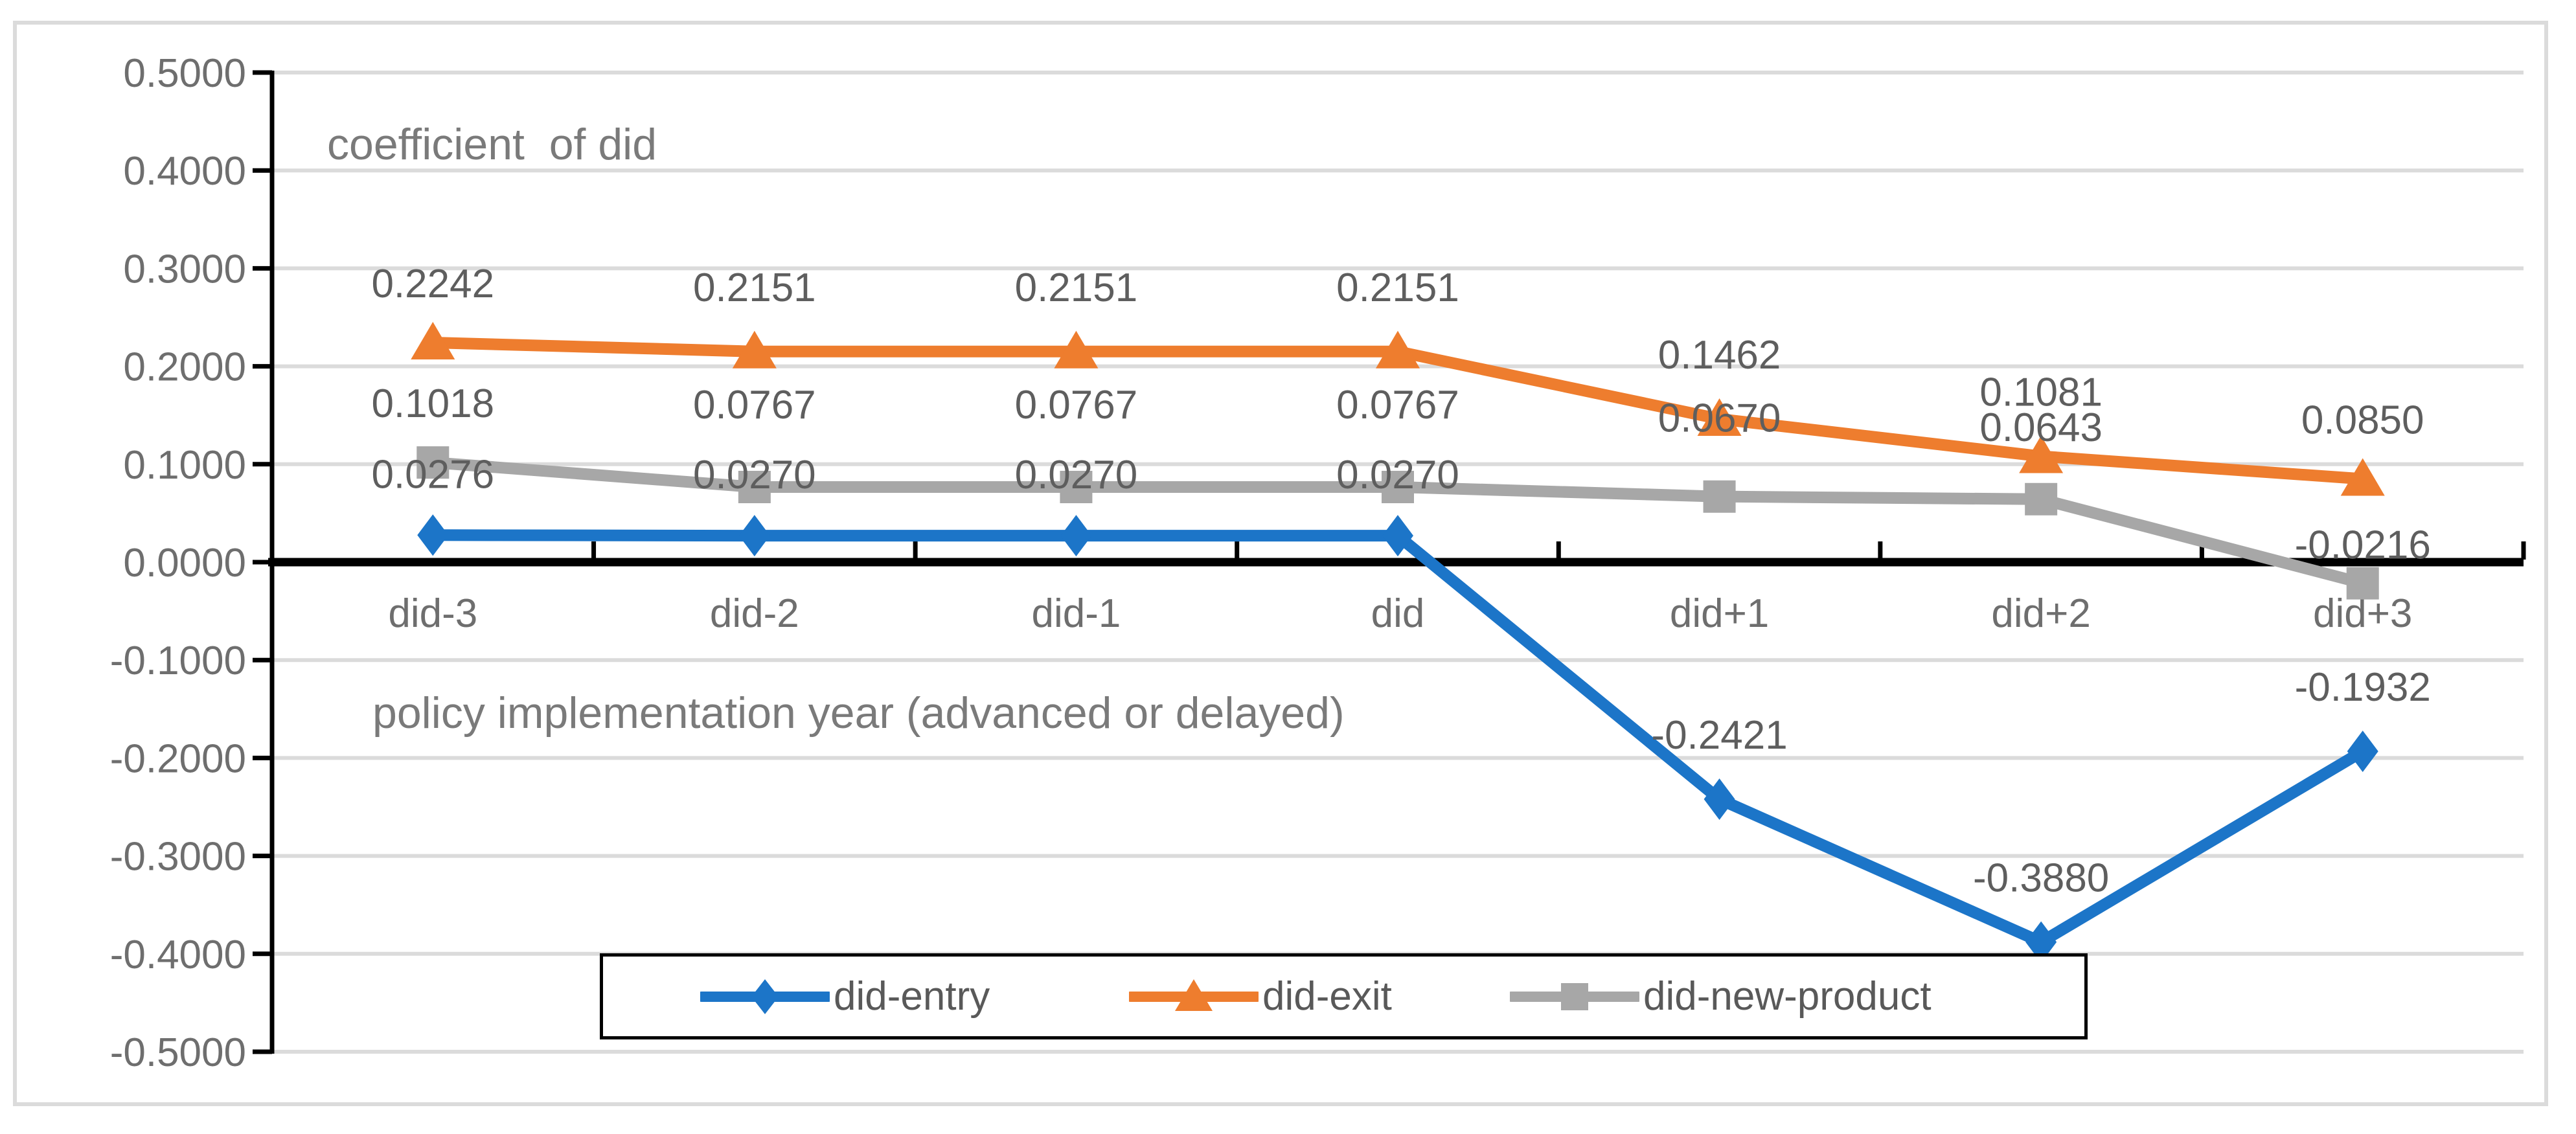 The image size is (2576, 1134). Describe the element at coordinates (912, 996) in the screenshot. I see `legend-label: did-entry` at that location.